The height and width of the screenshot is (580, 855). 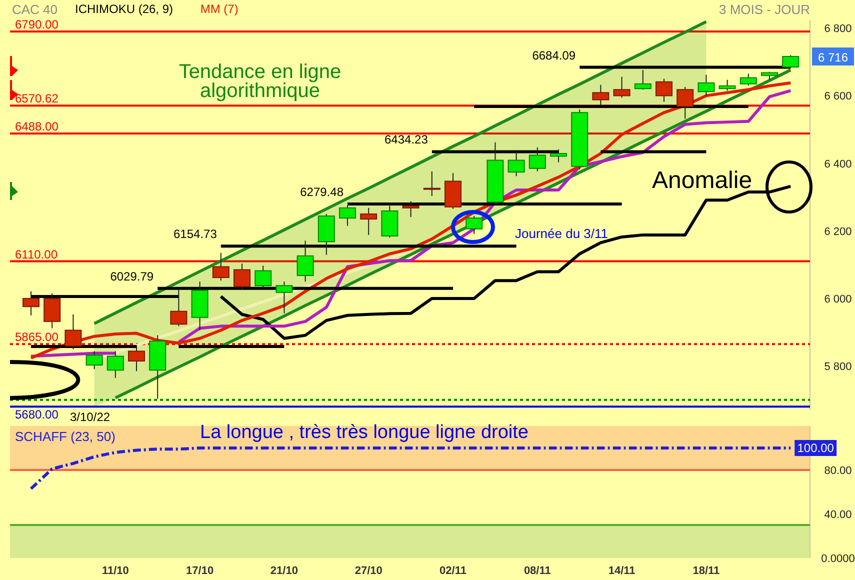 I want to click on line-series, so click(x=411, y=468).